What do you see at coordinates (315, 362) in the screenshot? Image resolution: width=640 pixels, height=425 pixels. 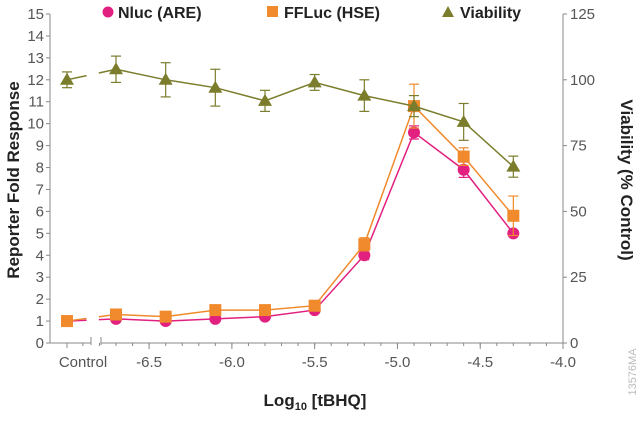 I see `x-tick-label: -5.5` at bounding box center [315, 362].